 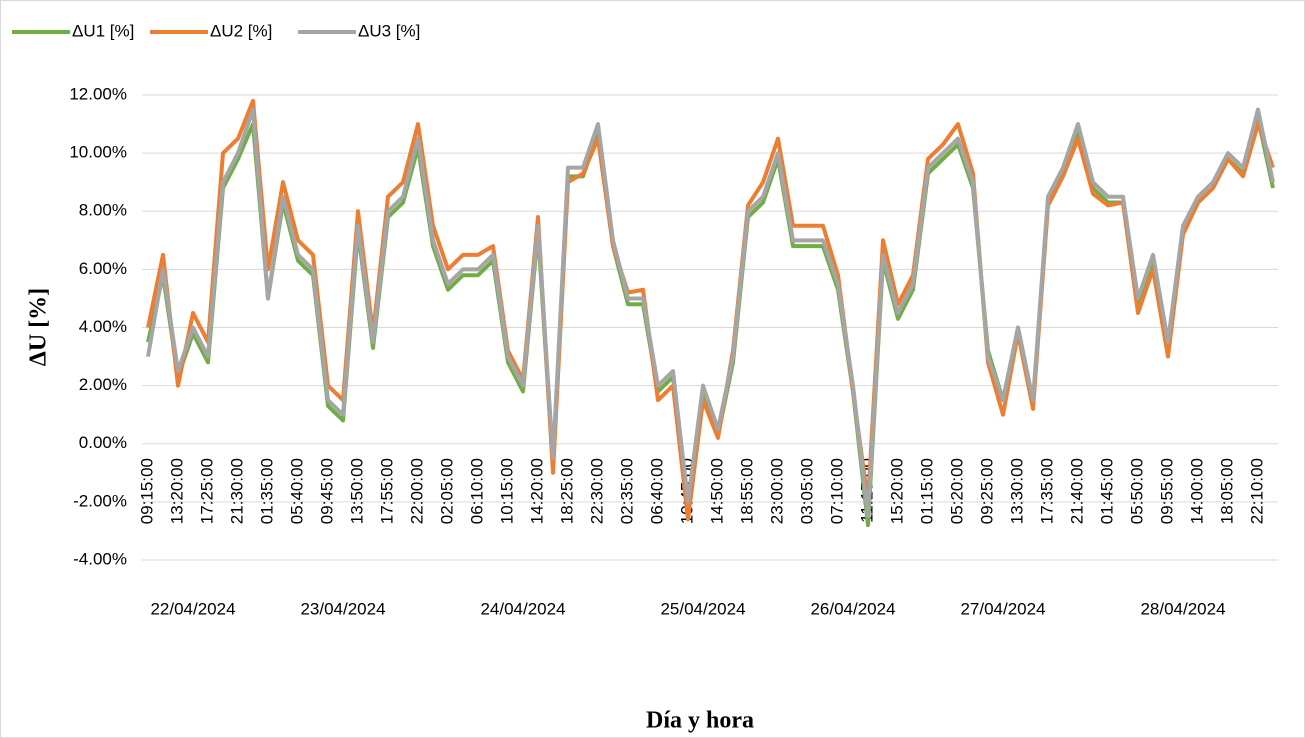 What do you see at coordinates (700, 721) in the screenshot?
I see `x-axis-title: Día y hora` at bounding box center [700, 721].